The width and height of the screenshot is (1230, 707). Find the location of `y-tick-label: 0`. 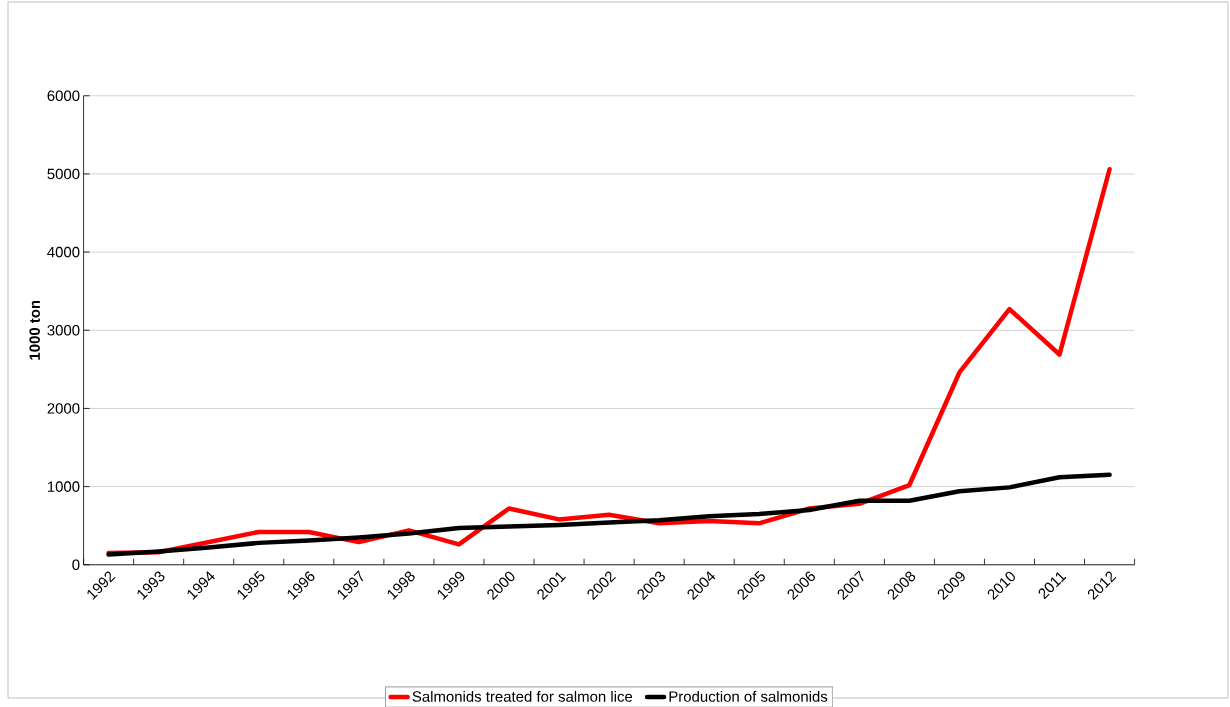

y-tick-label: 0 is located at coordinates (76, 564).